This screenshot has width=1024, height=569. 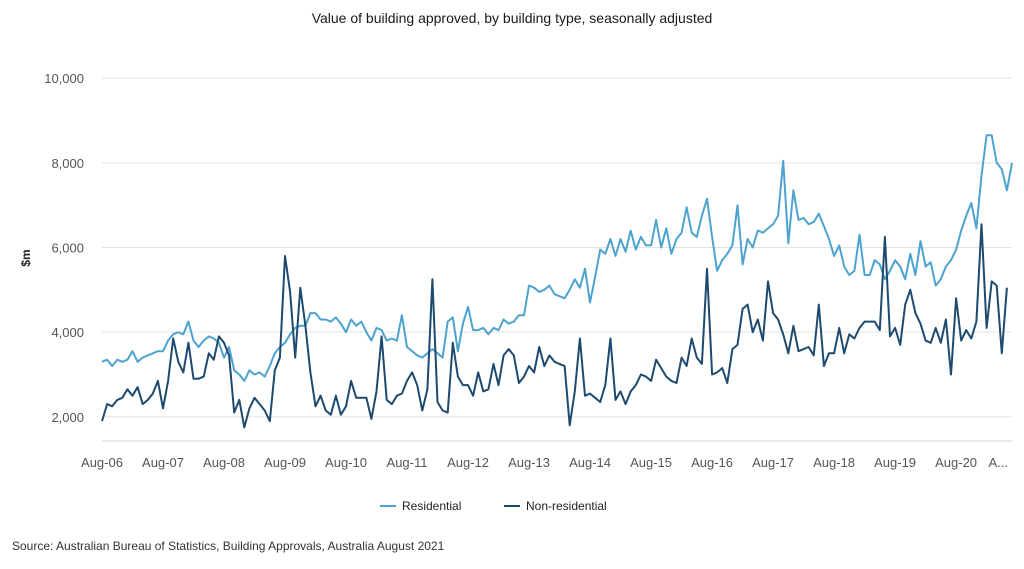 I want to click on legend-item-residential: Residential, so click(x=420, y=506).